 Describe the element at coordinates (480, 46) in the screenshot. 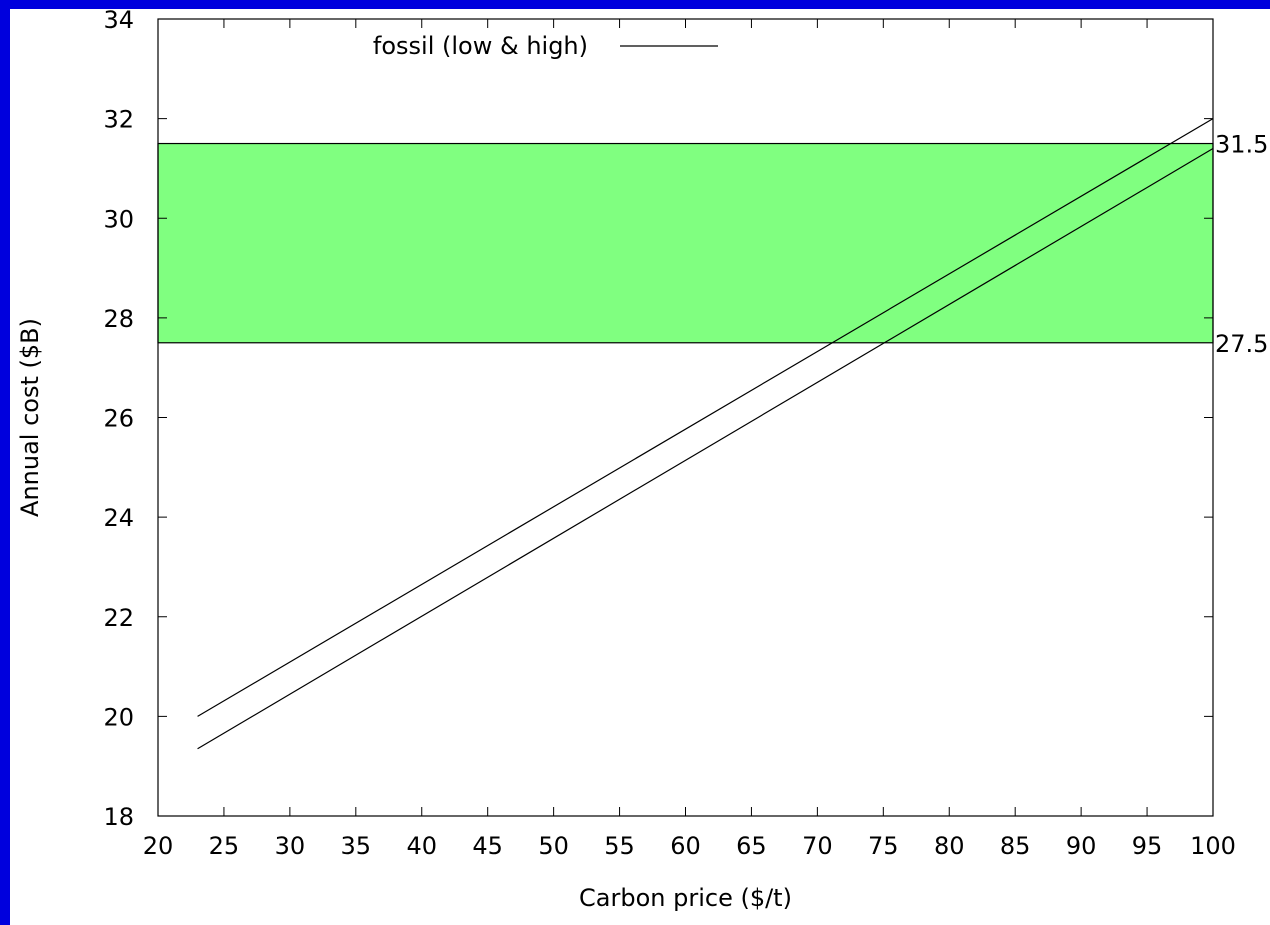

I see `legend-label: fossil (low & high)` at that location.